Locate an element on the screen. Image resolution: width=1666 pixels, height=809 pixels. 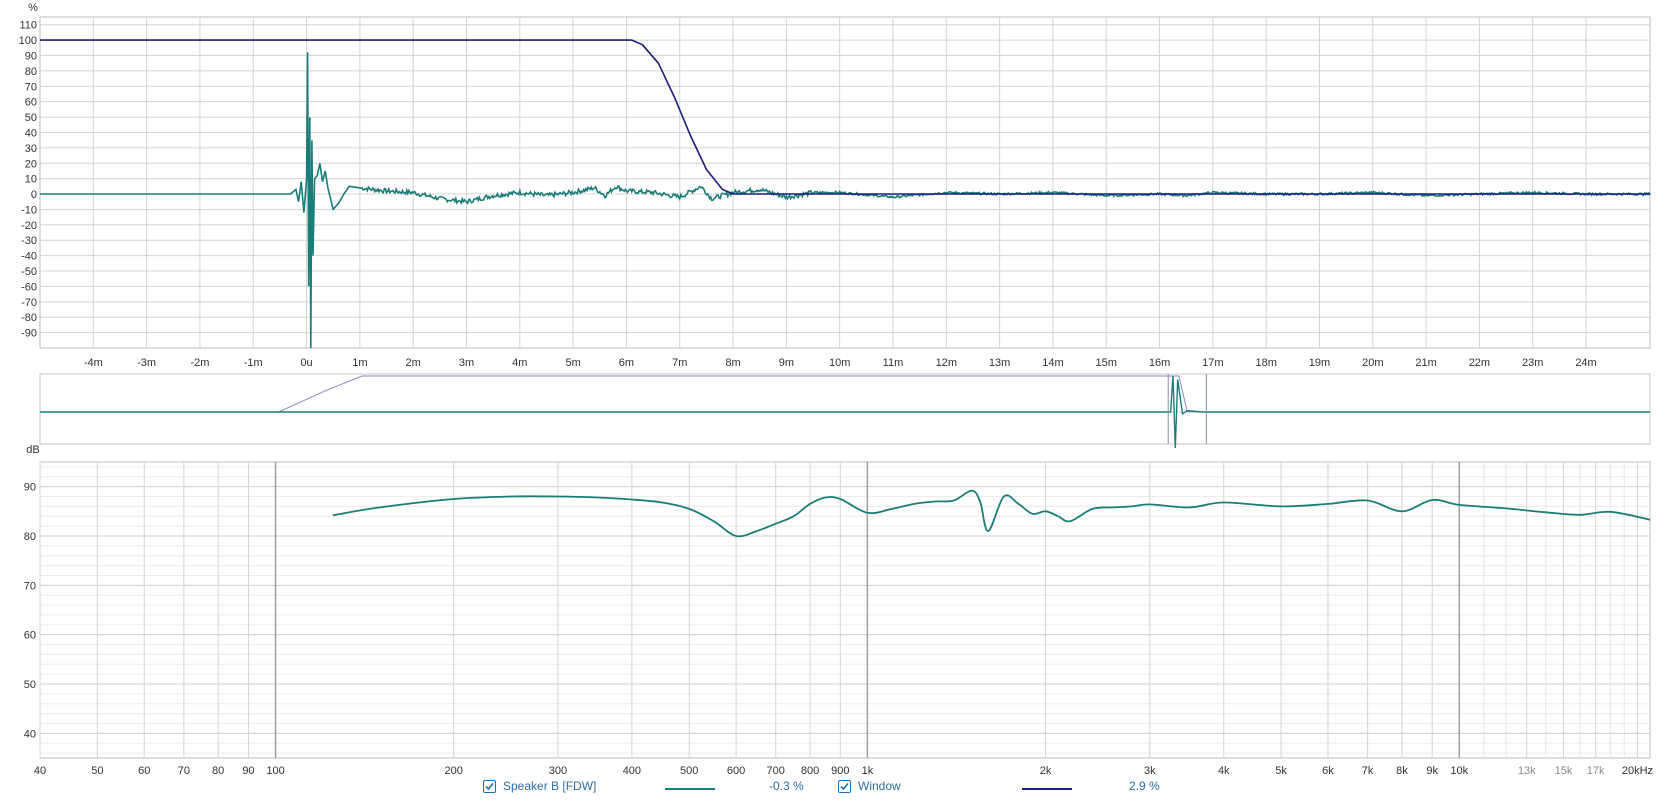
x-tick-label: 20kHz is located at coordinates (1637, 771).